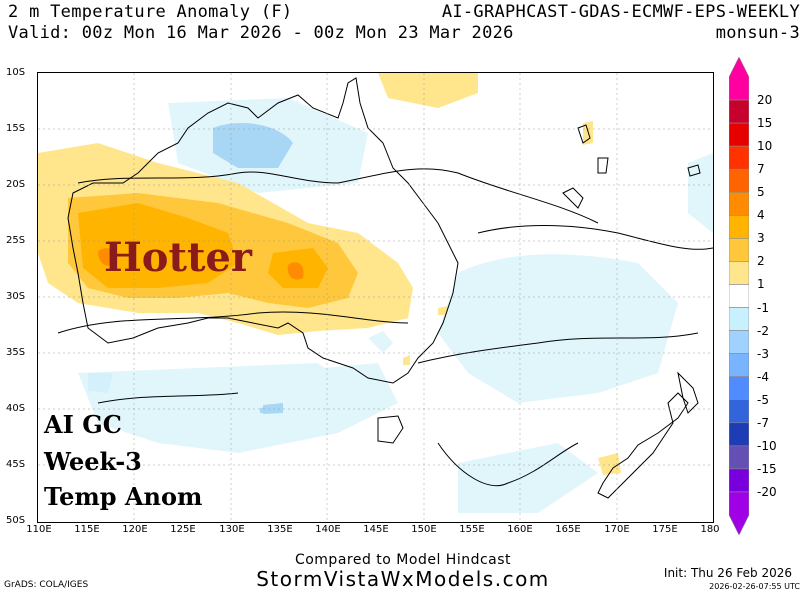  I want to click on grads-credit: GrADS: COLA/IGES, so click(46, 585).